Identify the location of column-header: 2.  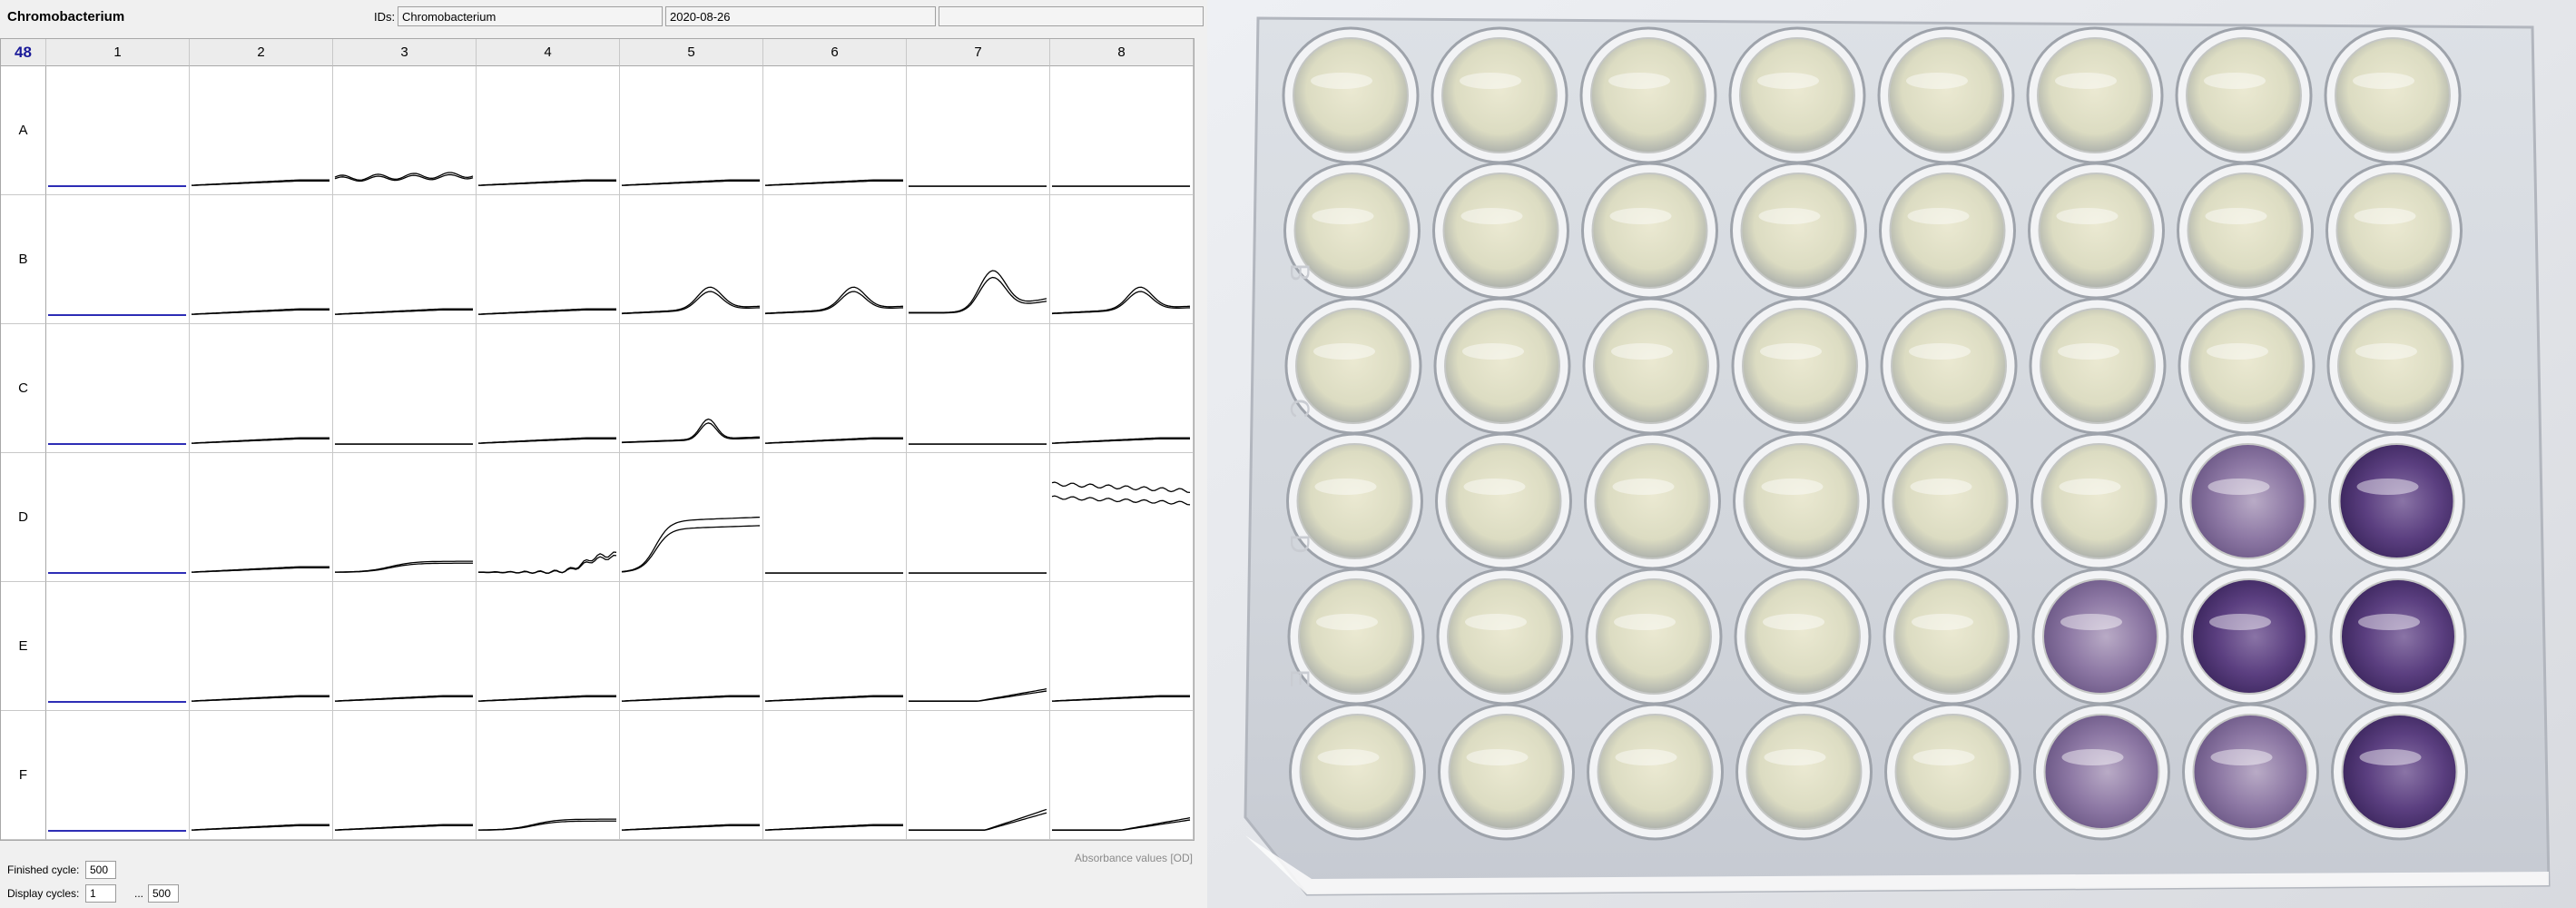
(261, 52).